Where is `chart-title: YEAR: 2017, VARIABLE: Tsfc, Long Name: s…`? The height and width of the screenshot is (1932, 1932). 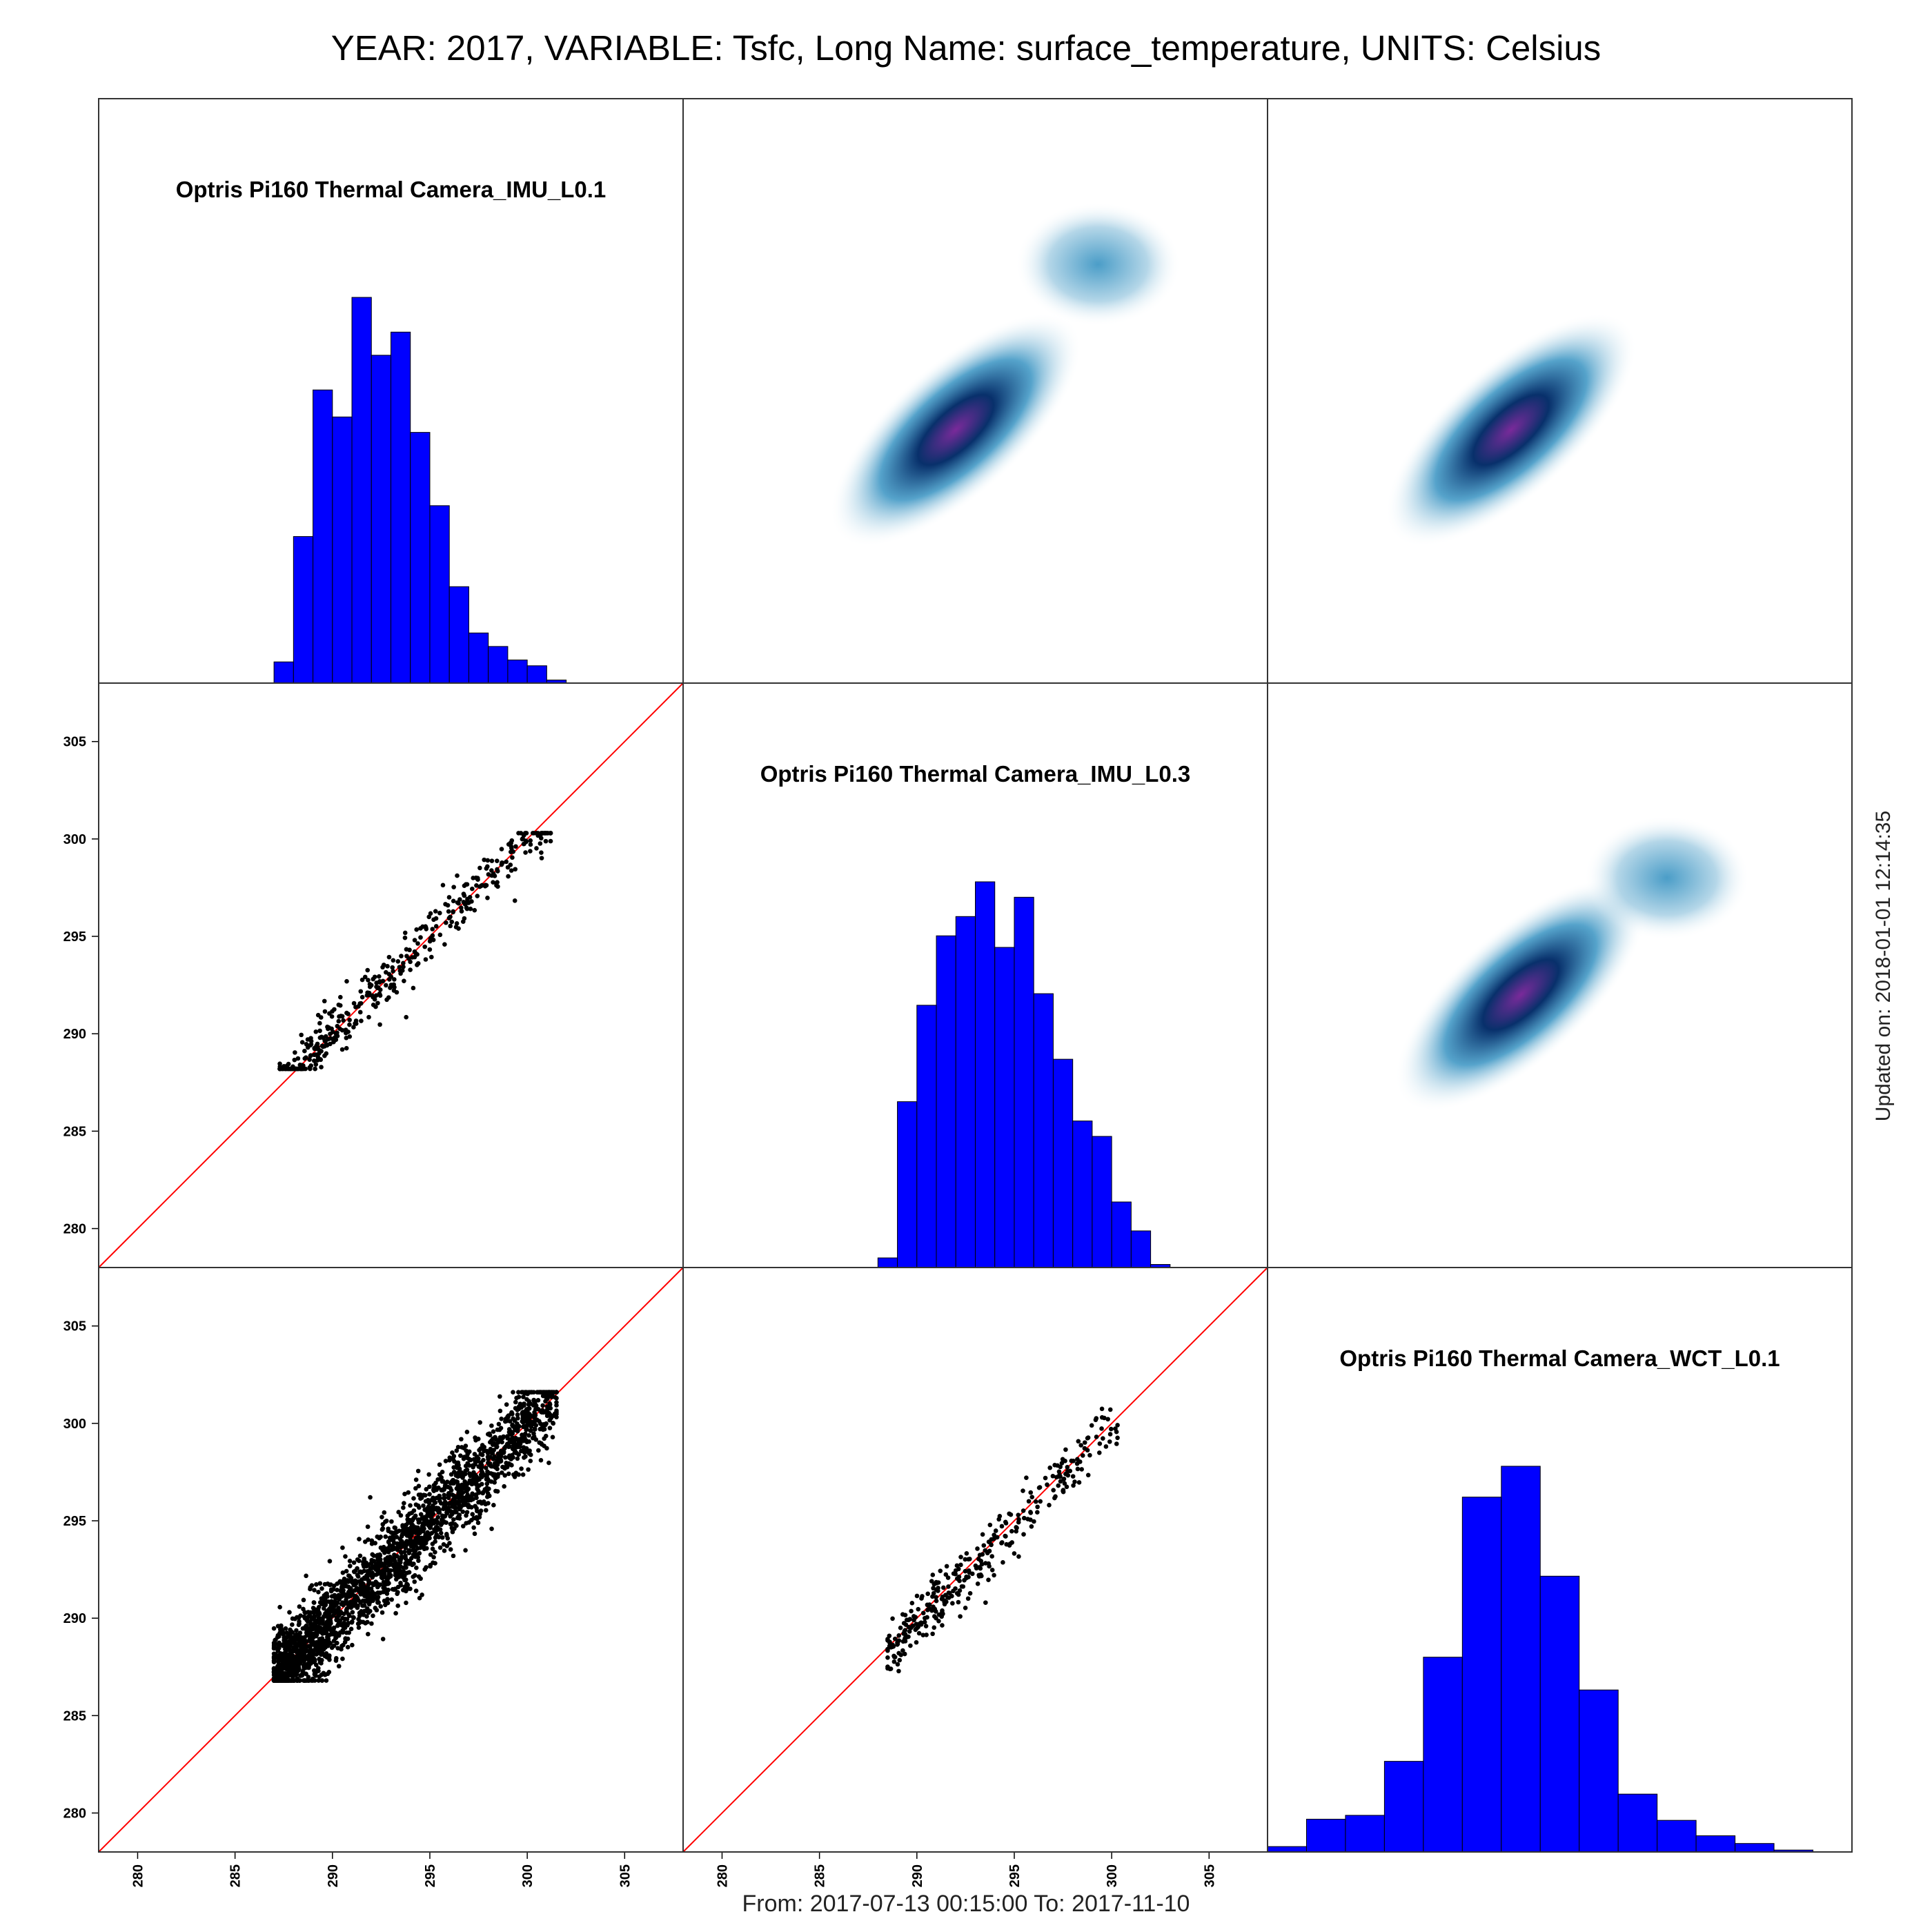
chart-title: YEAR: 2017, VARIABLE: Tsfc, Long Name: s… is located at coordinates (966, 48).